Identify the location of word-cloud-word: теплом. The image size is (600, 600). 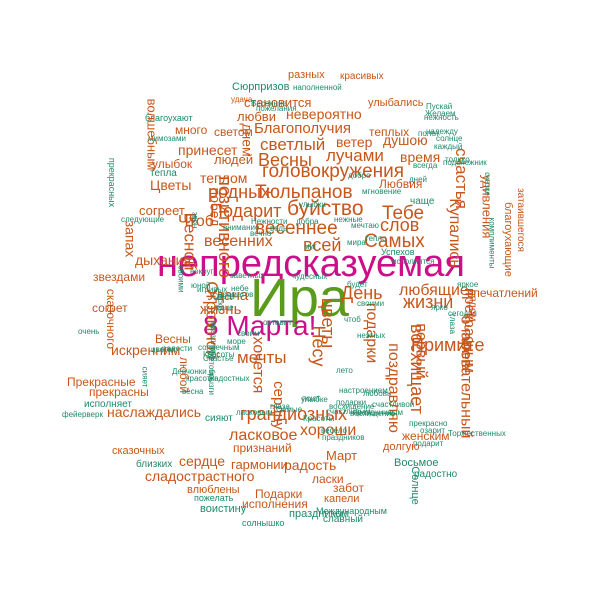
(224, 178).